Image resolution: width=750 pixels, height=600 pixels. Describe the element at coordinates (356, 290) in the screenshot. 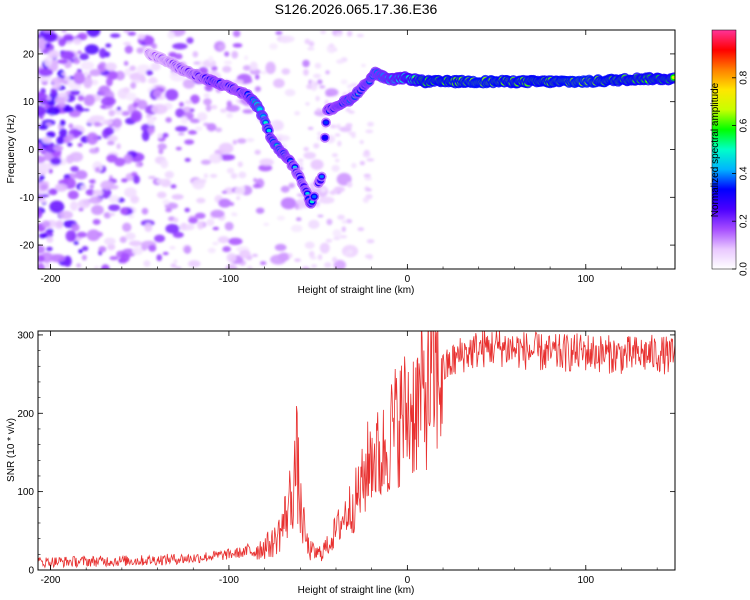

I see `spectrogram-x-label: Height of straight line (km)` at that location.